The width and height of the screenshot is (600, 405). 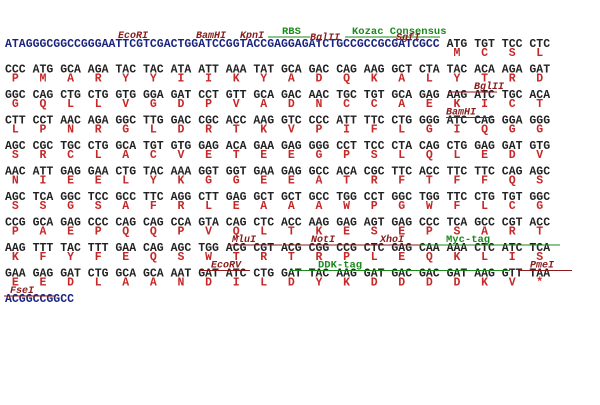 I want to click on codon: GTT, so click(x=236, y=95).